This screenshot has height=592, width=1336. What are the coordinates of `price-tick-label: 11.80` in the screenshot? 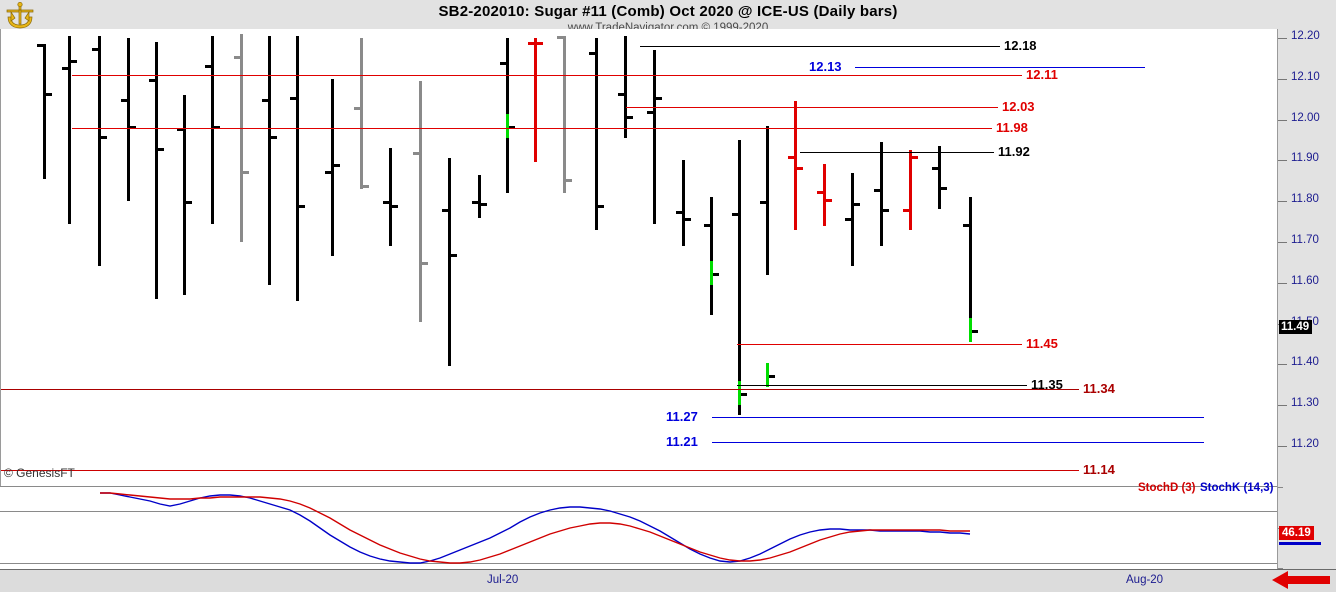 It's located at (1305, 199).